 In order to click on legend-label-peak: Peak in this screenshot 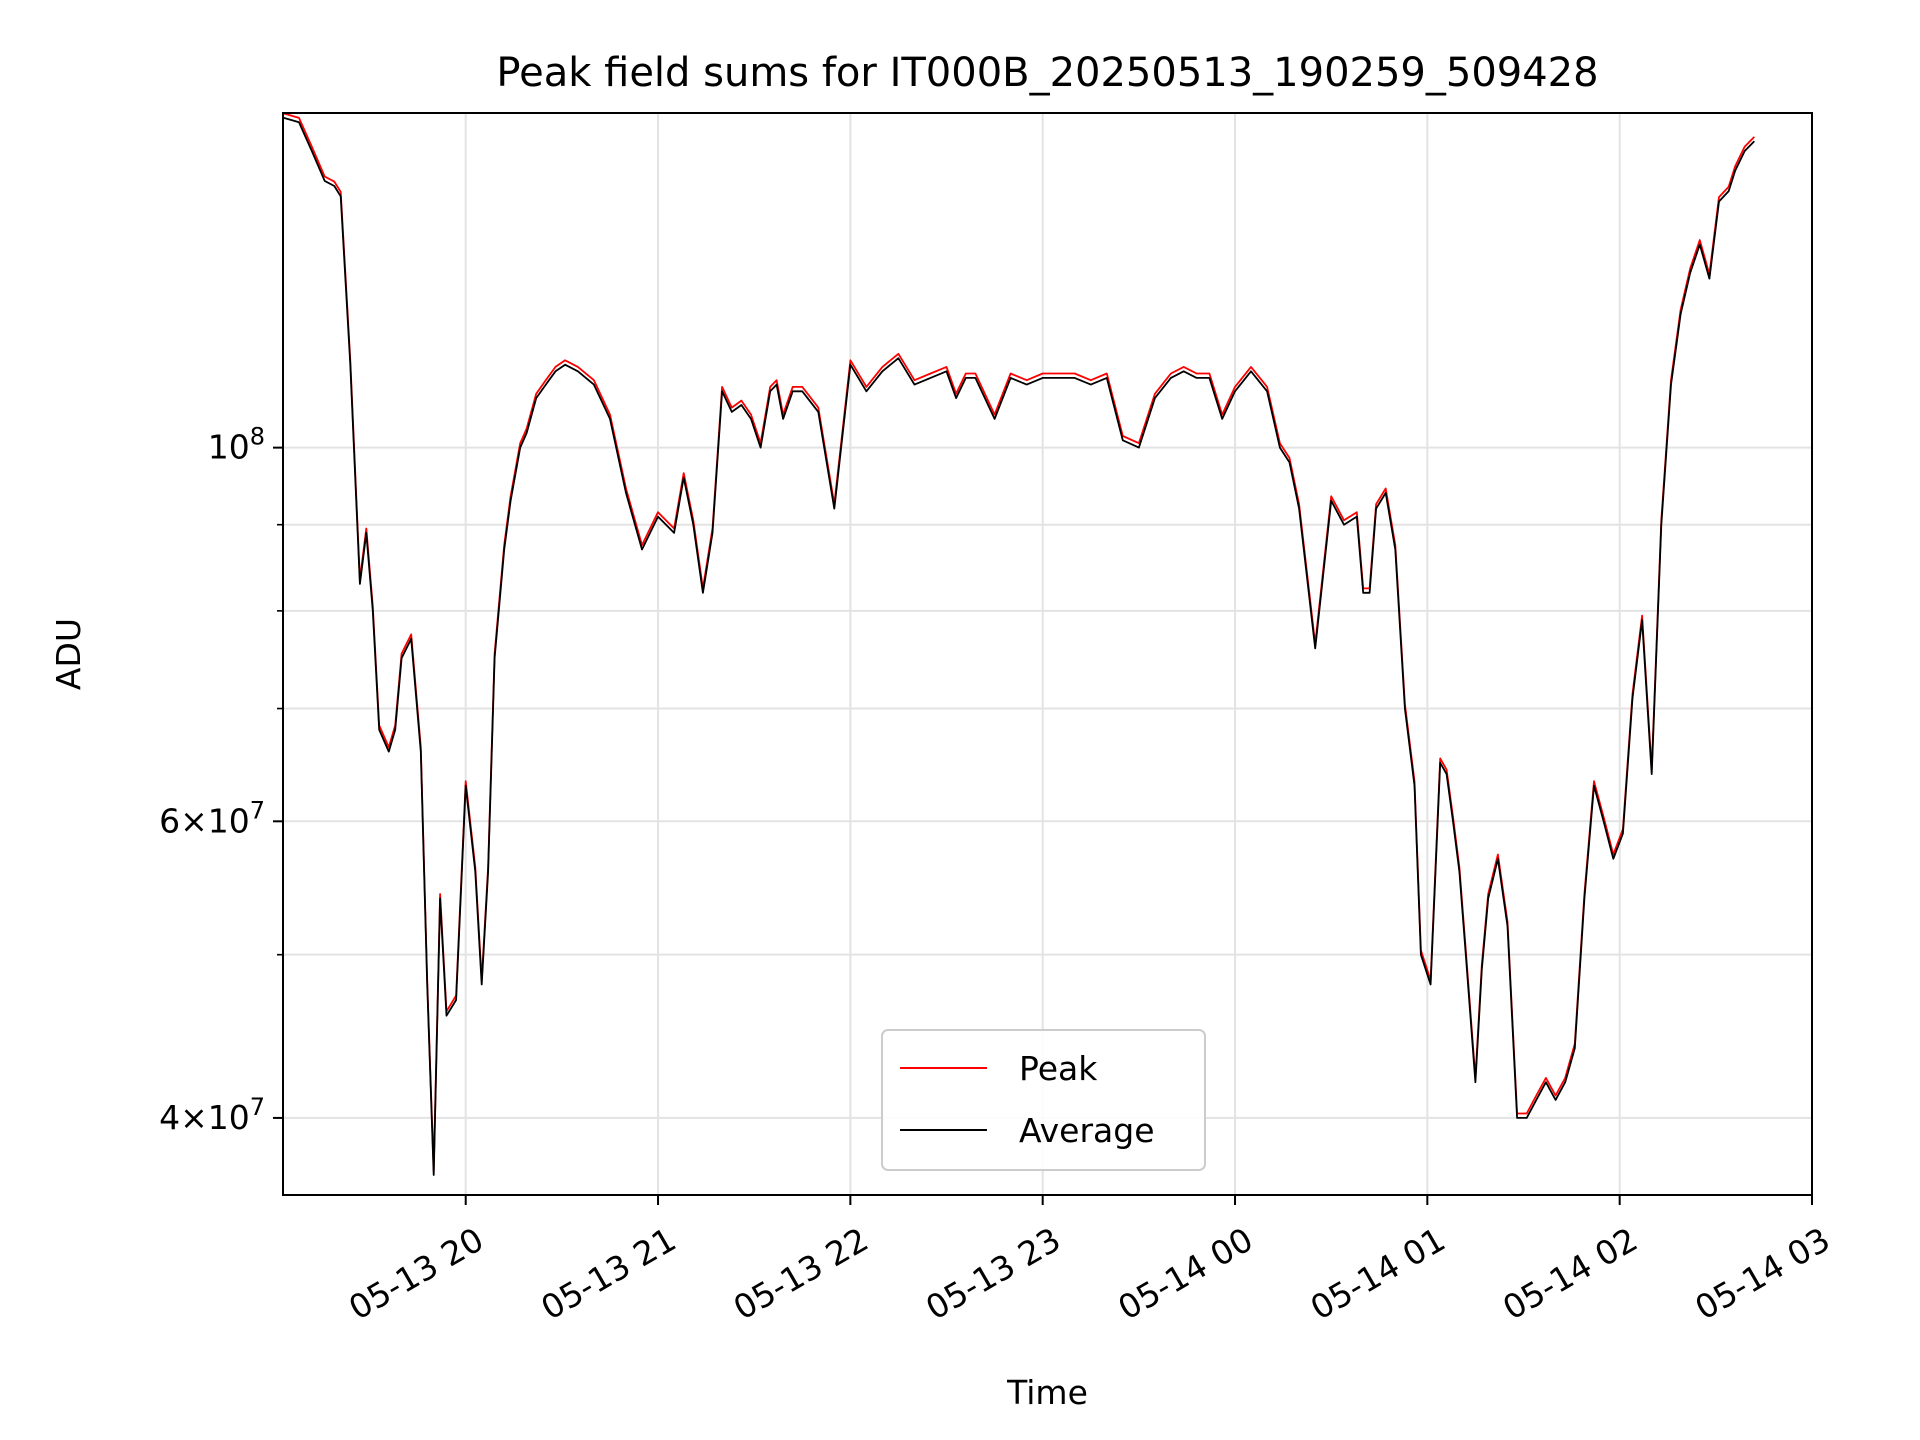, I will do `click(1058, 1068)`.